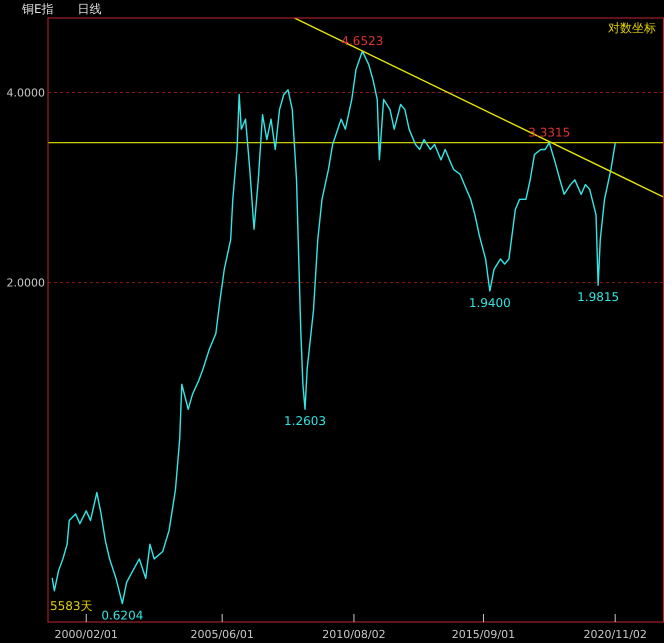 This screenshot has height=643, width=664. What do you see at coordinates (71, 606) in the screenshot?
I see `annotation: 5583天` at bounding box center [71, 606].